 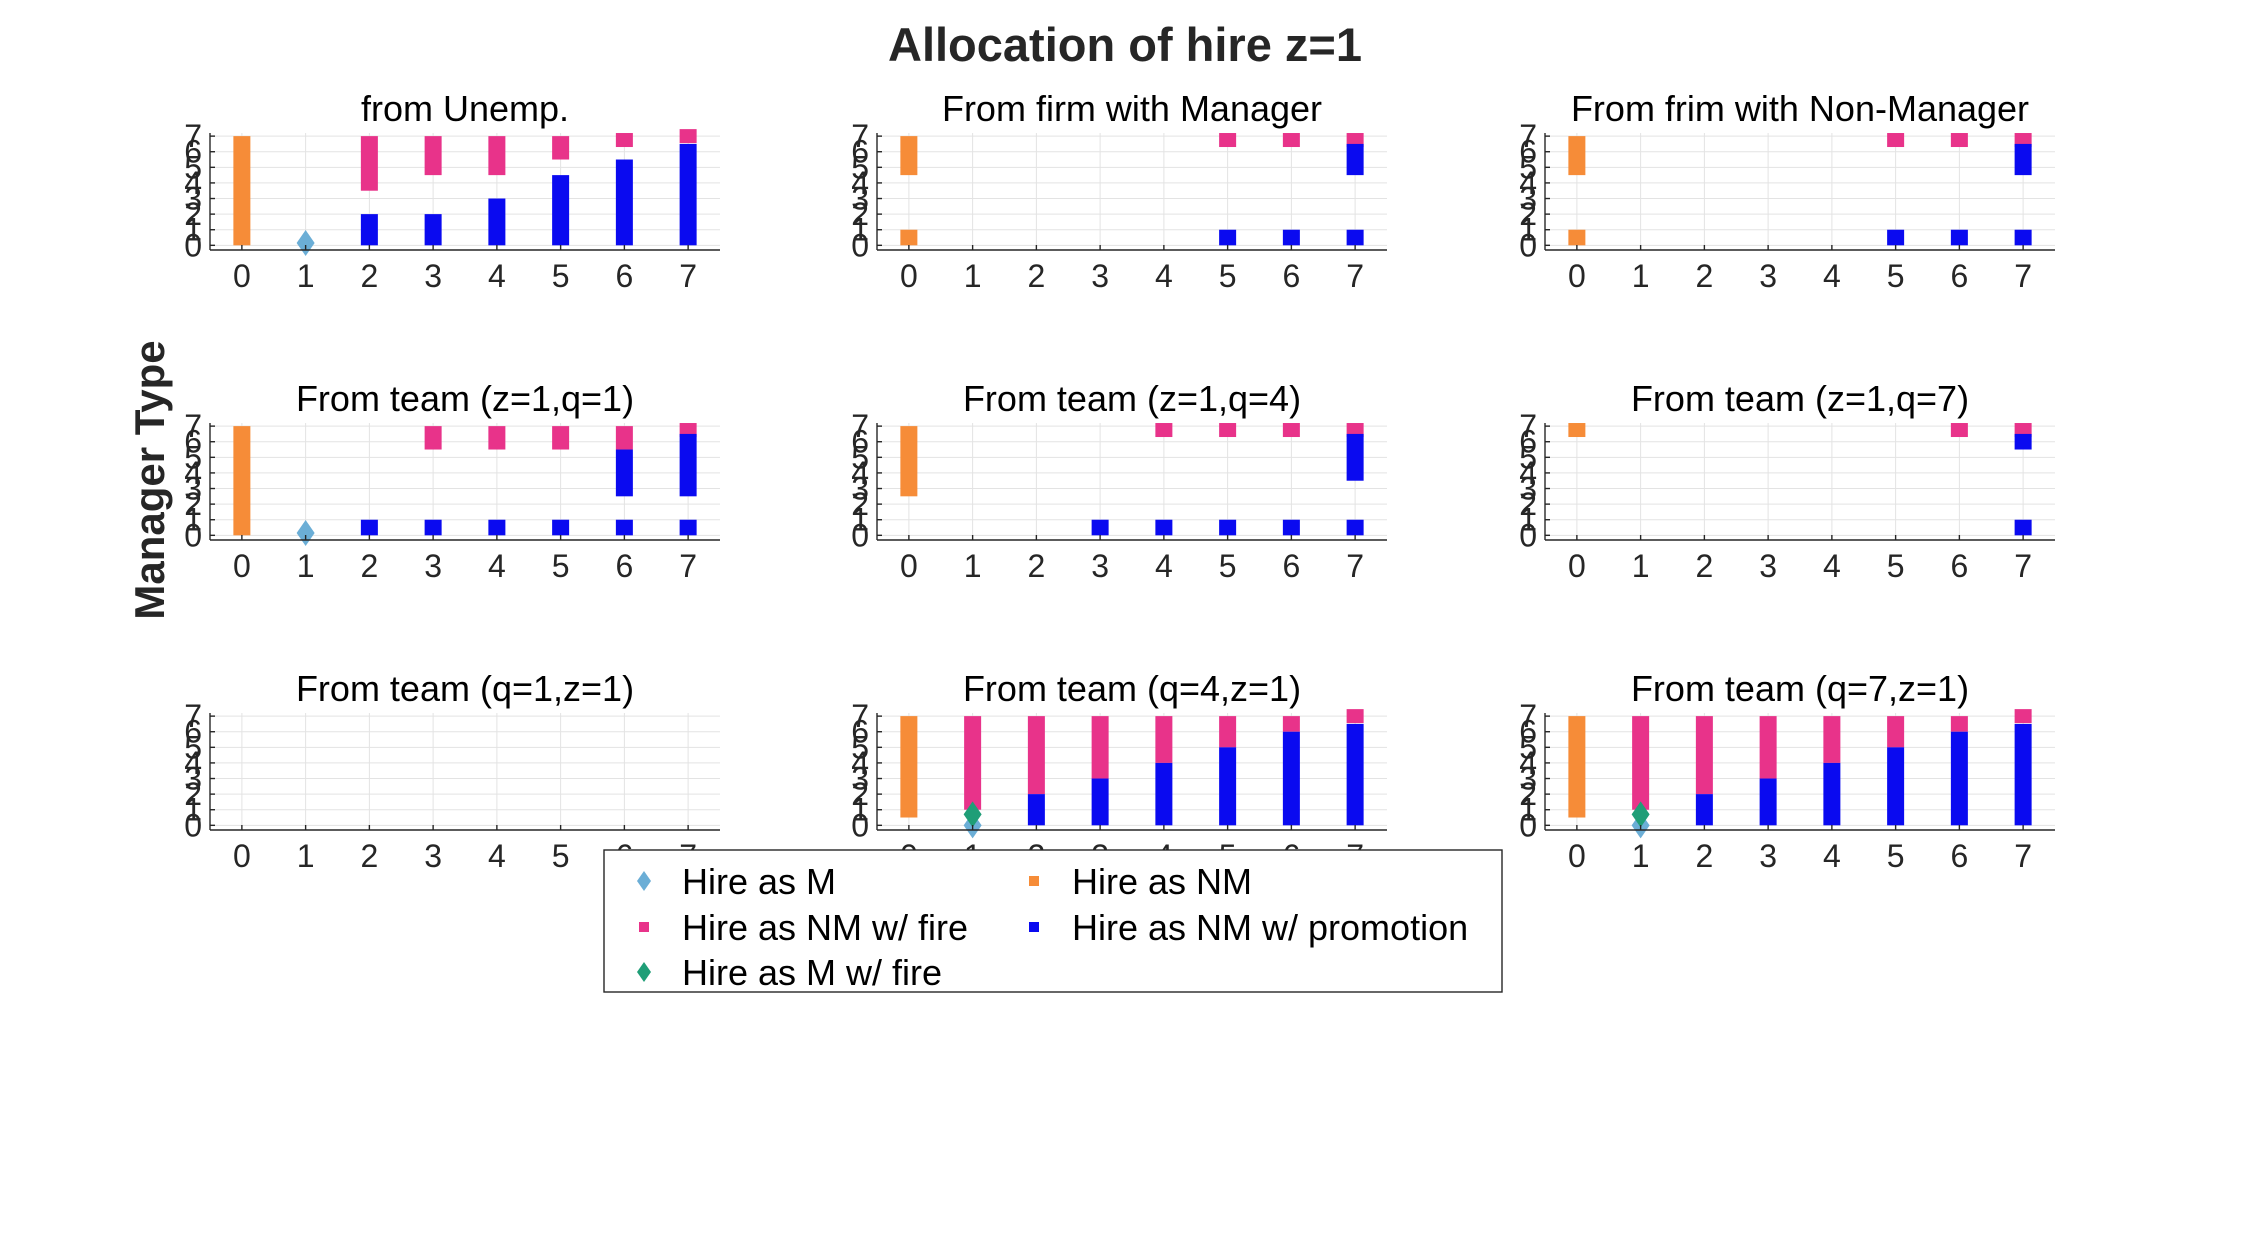 I want to click on subplot-title: From team (z=1,q=7), so click(x=1800, y=398).